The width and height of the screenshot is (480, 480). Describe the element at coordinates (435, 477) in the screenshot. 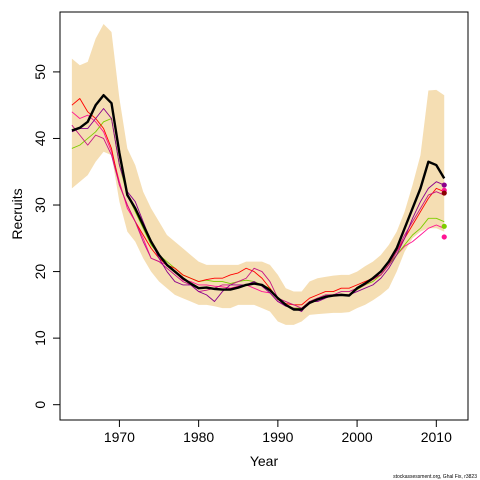

I see `credit-note: stockassessment.org, Ghal Fix, r3823` at that location.